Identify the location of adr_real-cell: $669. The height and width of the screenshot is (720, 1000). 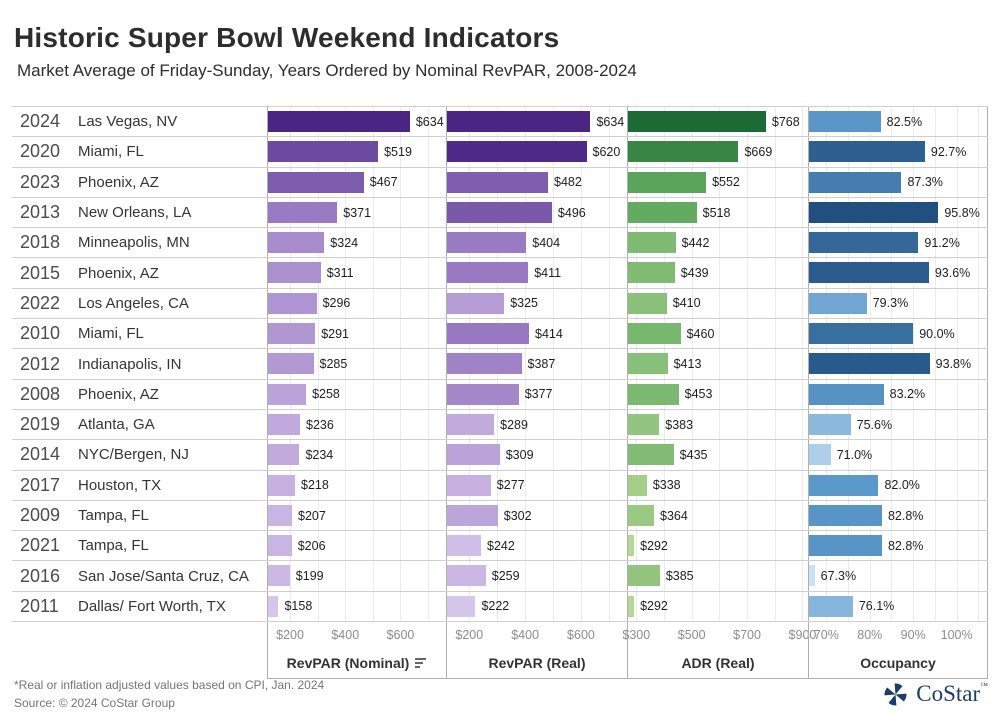
(717, 152).